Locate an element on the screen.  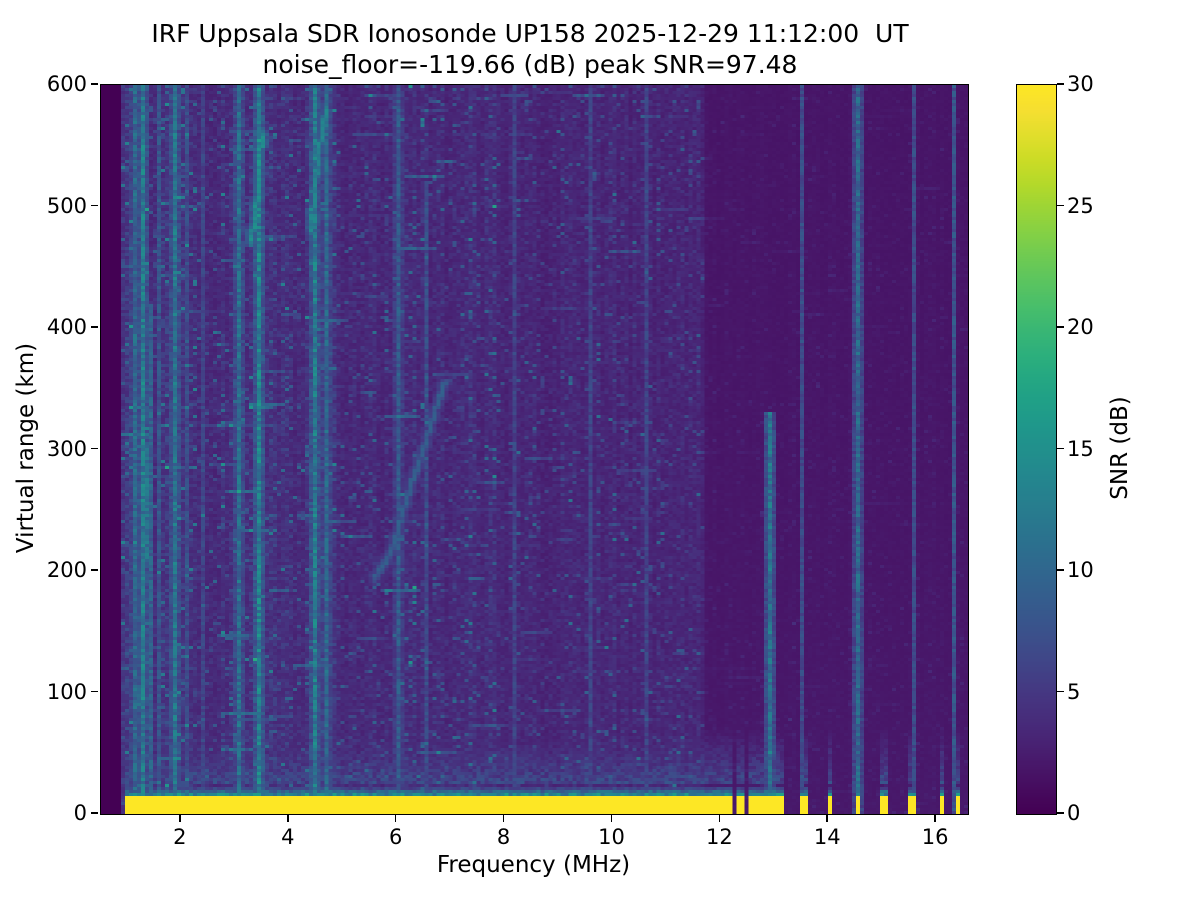
colorbar-gradient is located at coordinates (1036, 449).